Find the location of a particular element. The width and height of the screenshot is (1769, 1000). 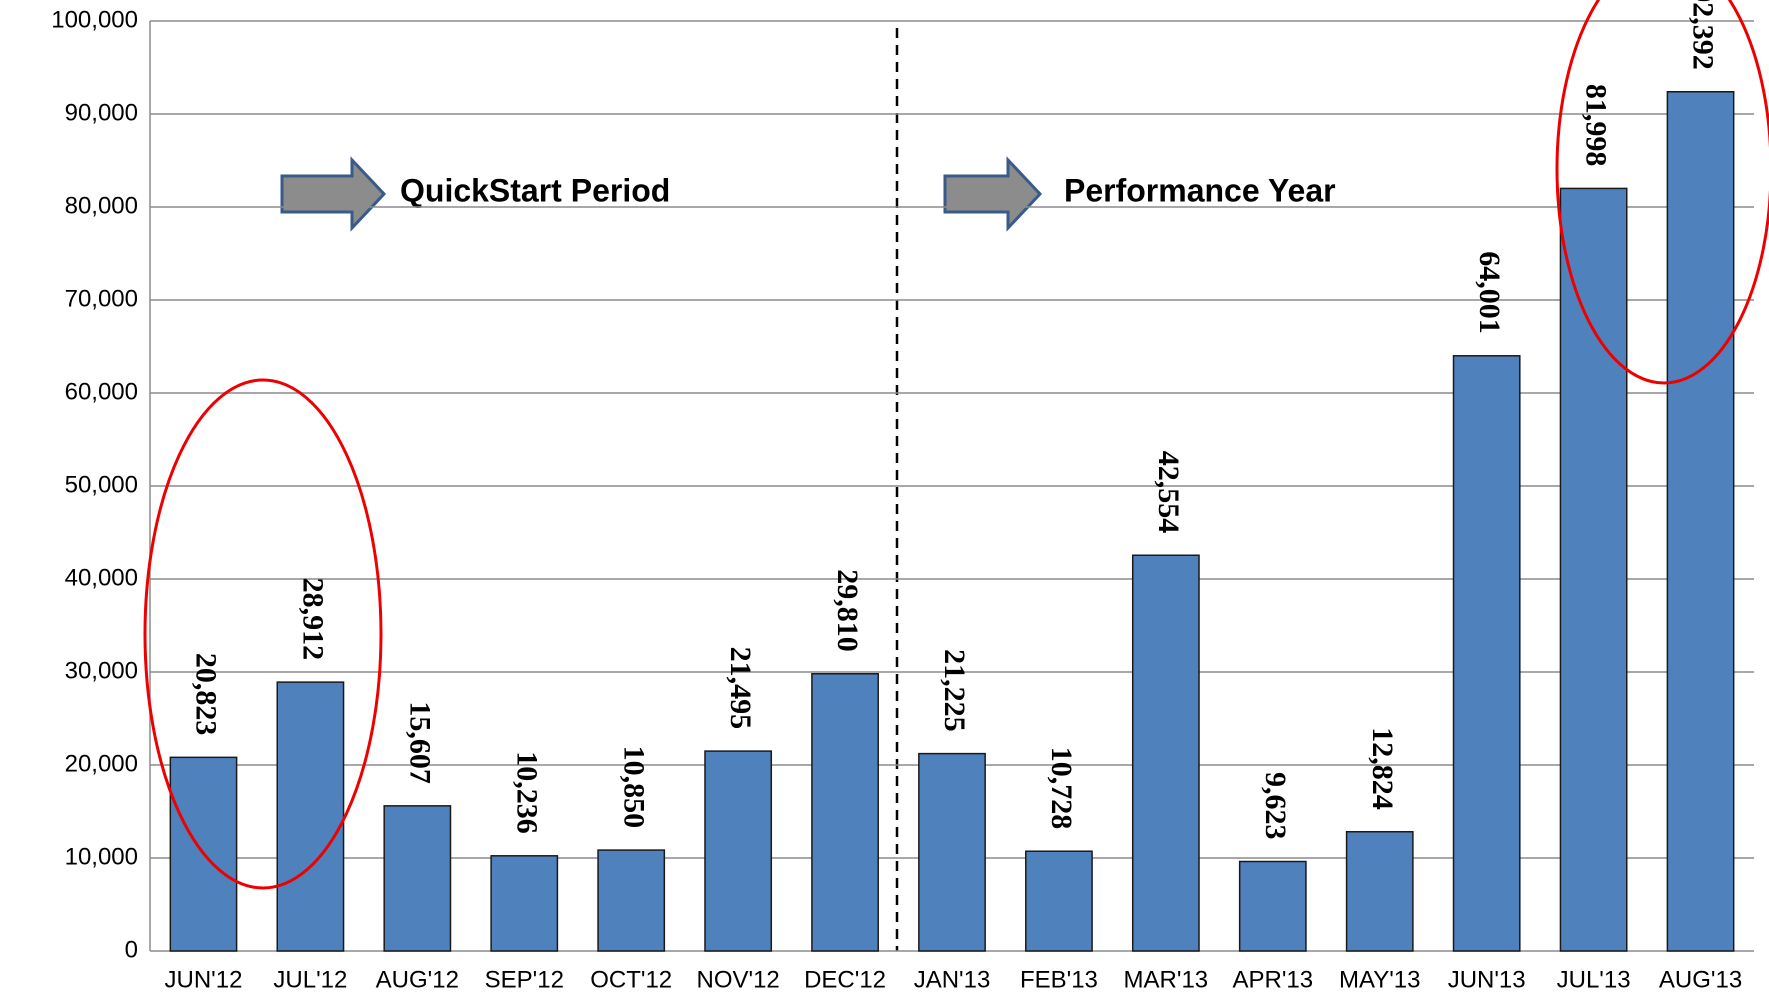

y-tick-label: 0 is located at coordinates (131, 949).